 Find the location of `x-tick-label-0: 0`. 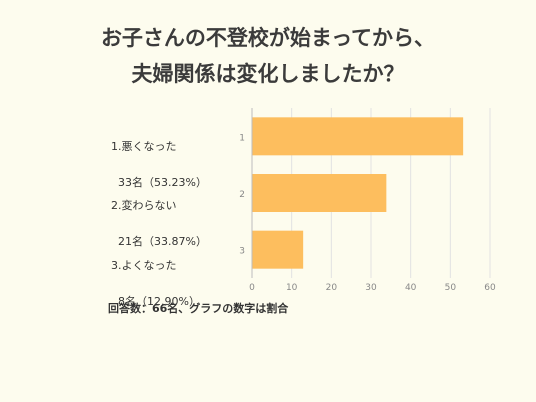

x-tick-label-0: 0 is located at coordinates (252, 288).